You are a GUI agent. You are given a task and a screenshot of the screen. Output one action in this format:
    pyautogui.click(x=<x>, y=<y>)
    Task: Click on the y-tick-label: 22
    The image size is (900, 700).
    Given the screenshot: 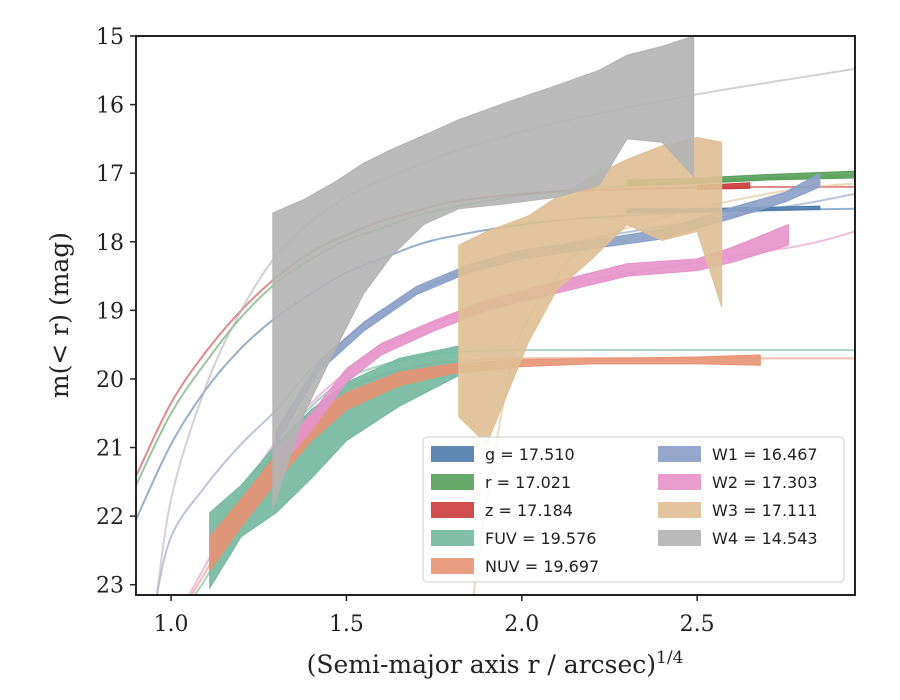 What is the action you would take?
    pyautogui.click(x=110, y=517)
    